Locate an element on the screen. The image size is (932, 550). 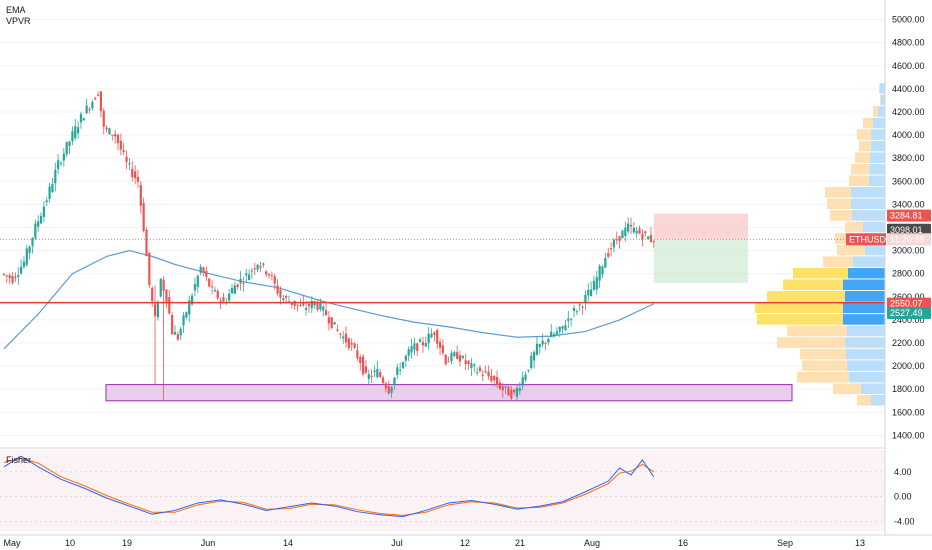
fisher-tick-label: 4.00 is located at coordinates (903, 472).